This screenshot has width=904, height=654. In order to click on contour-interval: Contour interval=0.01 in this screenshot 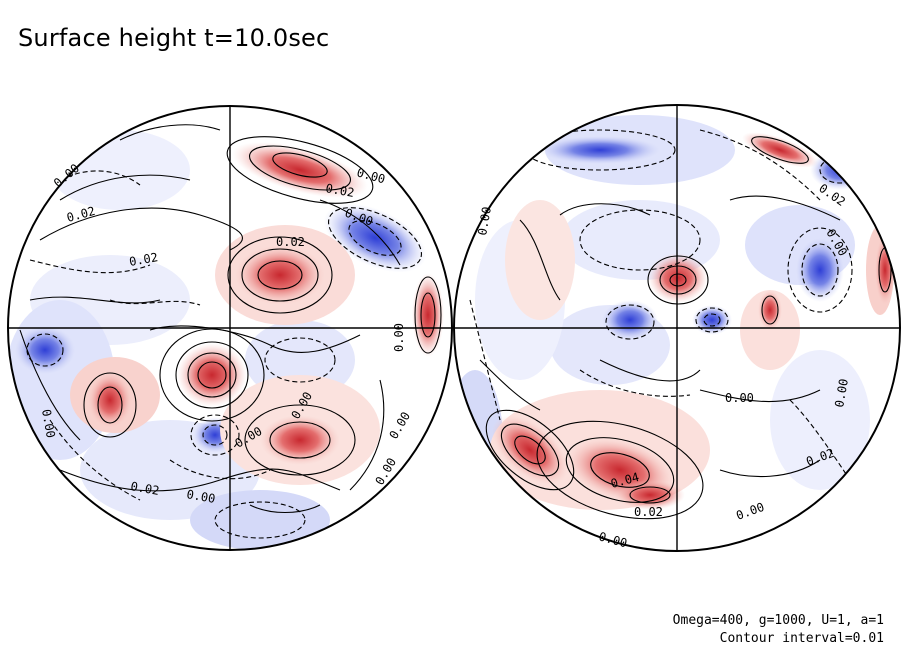, I will do `click(801, 638)`.